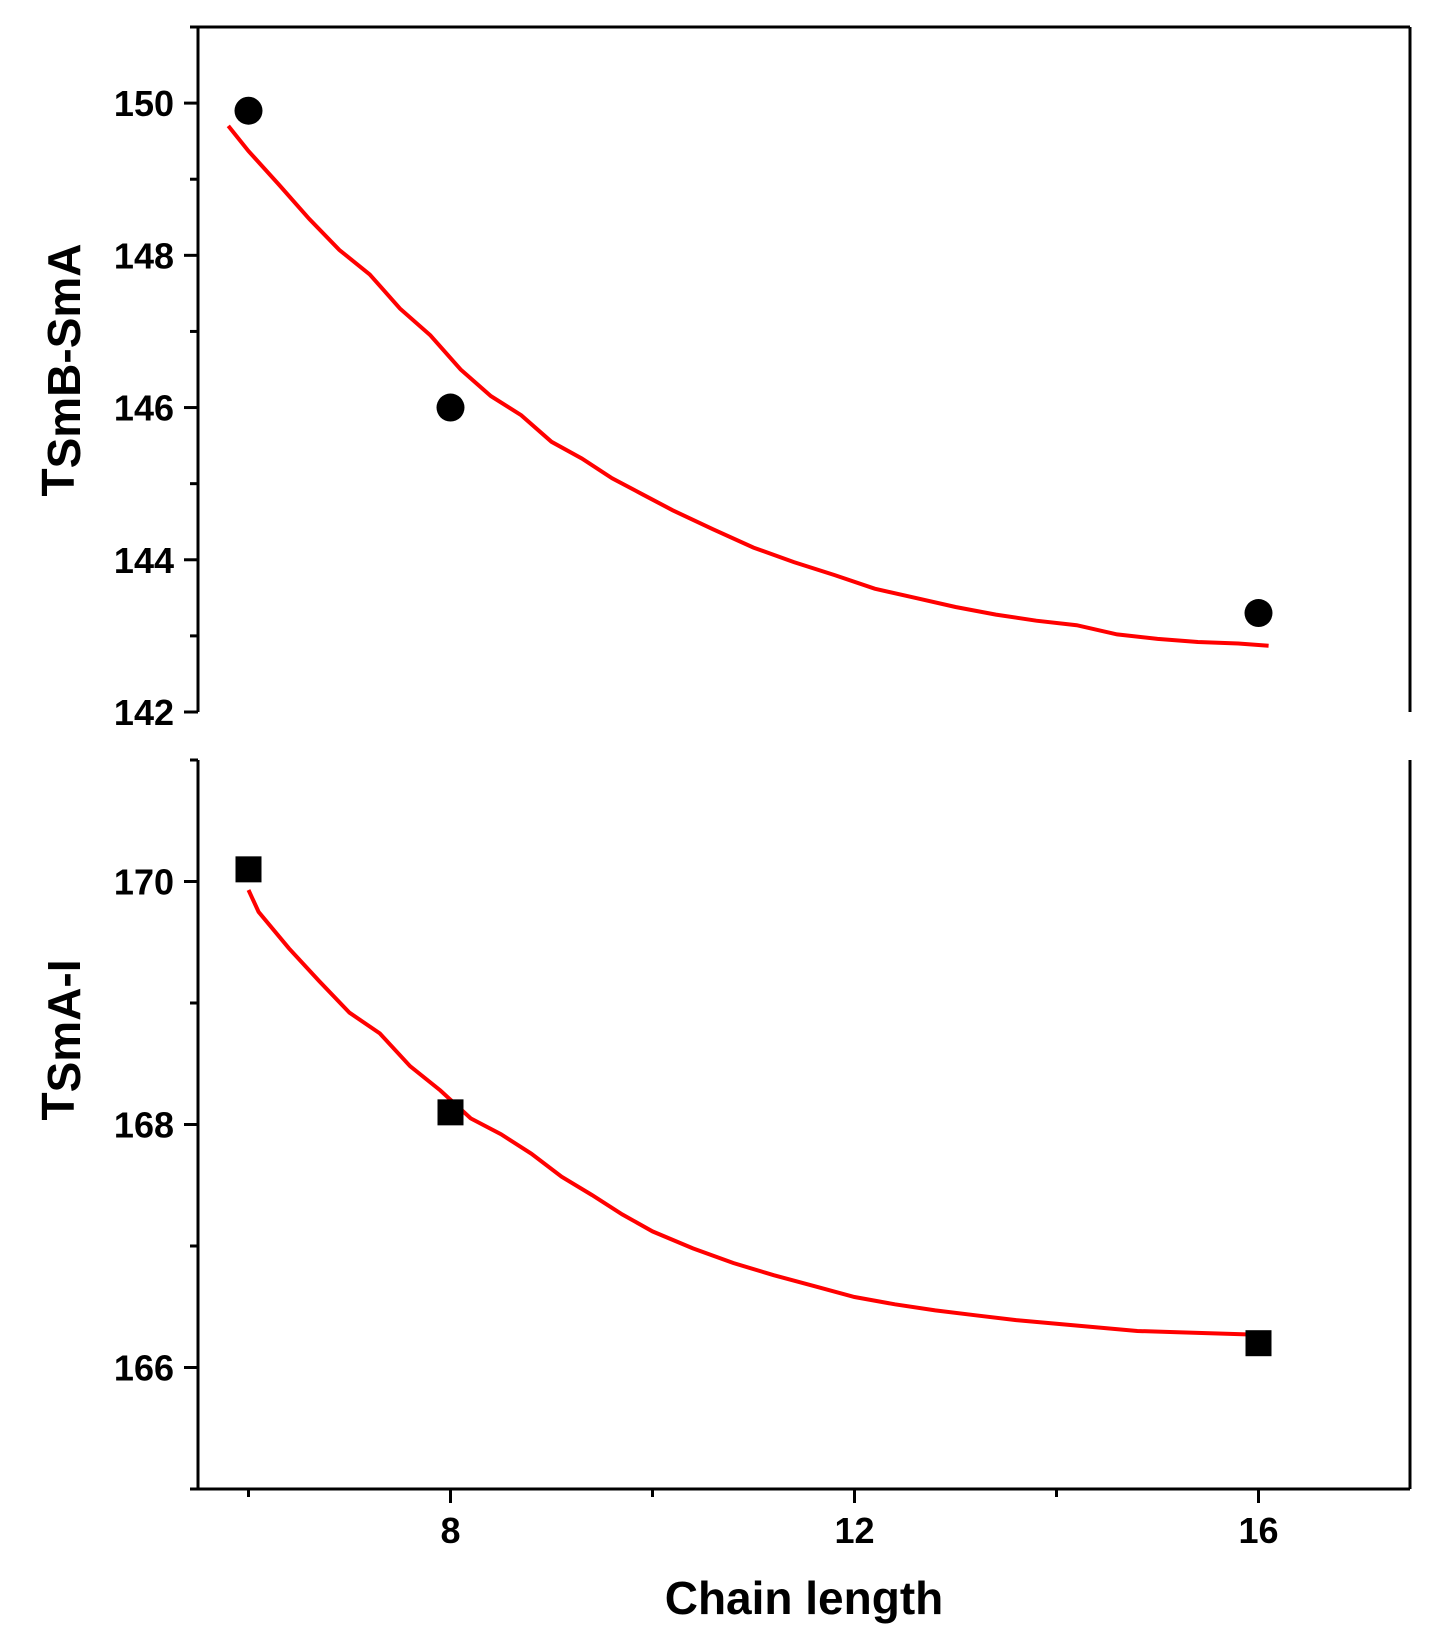  Describe the element at coordinates (144, 1368) in the screenshot. I see `y-tick-label-1-0: 166` at that location.